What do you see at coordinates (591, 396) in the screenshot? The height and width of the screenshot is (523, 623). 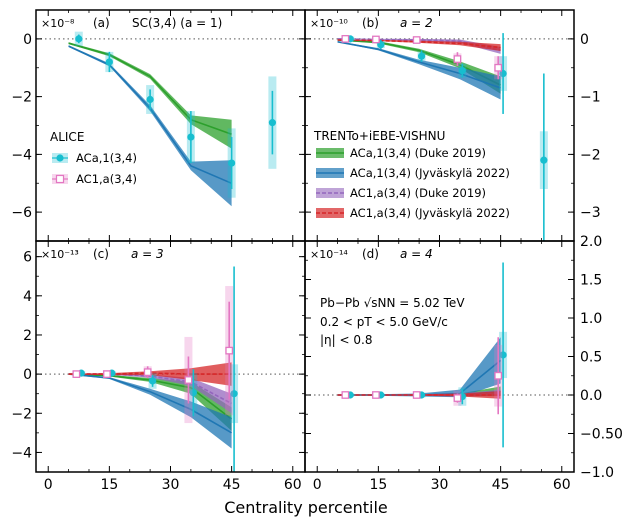 I see `y-tick-label-d: 0.0` at bounding box center [591, 396].